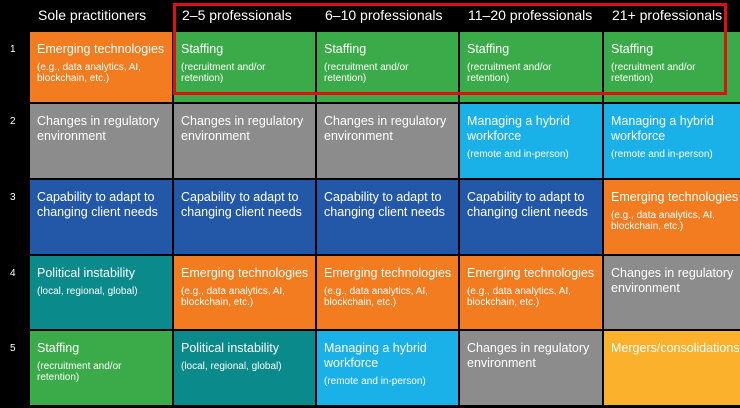 This screenshot has height=408, width=740. Describe the element at coordinates (14, 367) in the screenshot. I see `rank-label: 5` at that location.